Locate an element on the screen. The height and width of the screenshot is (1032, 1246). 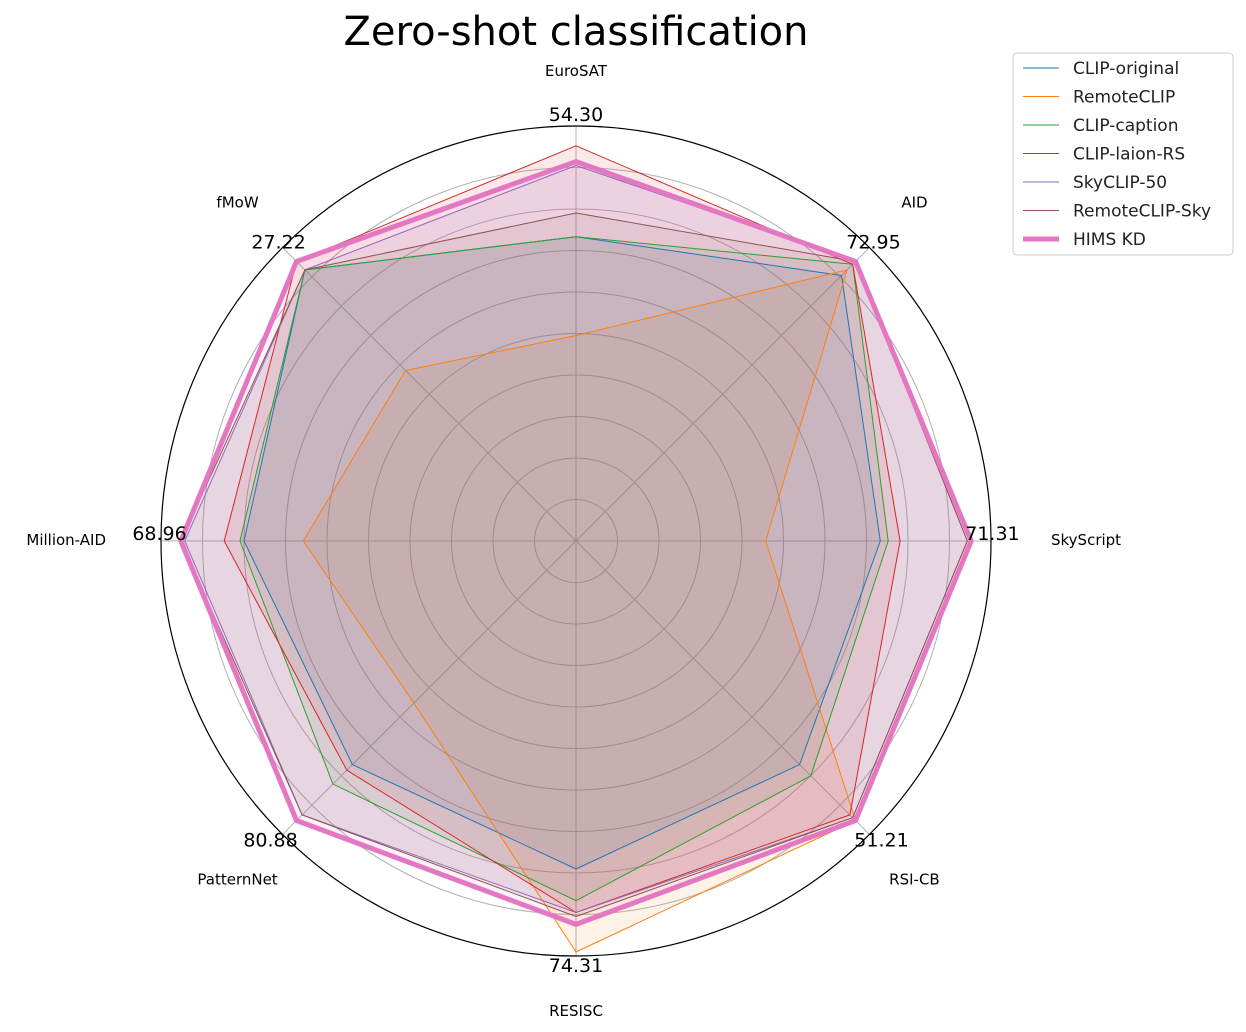
axis-label-million-aid: Million-AID is located at coordinates (66, 540).